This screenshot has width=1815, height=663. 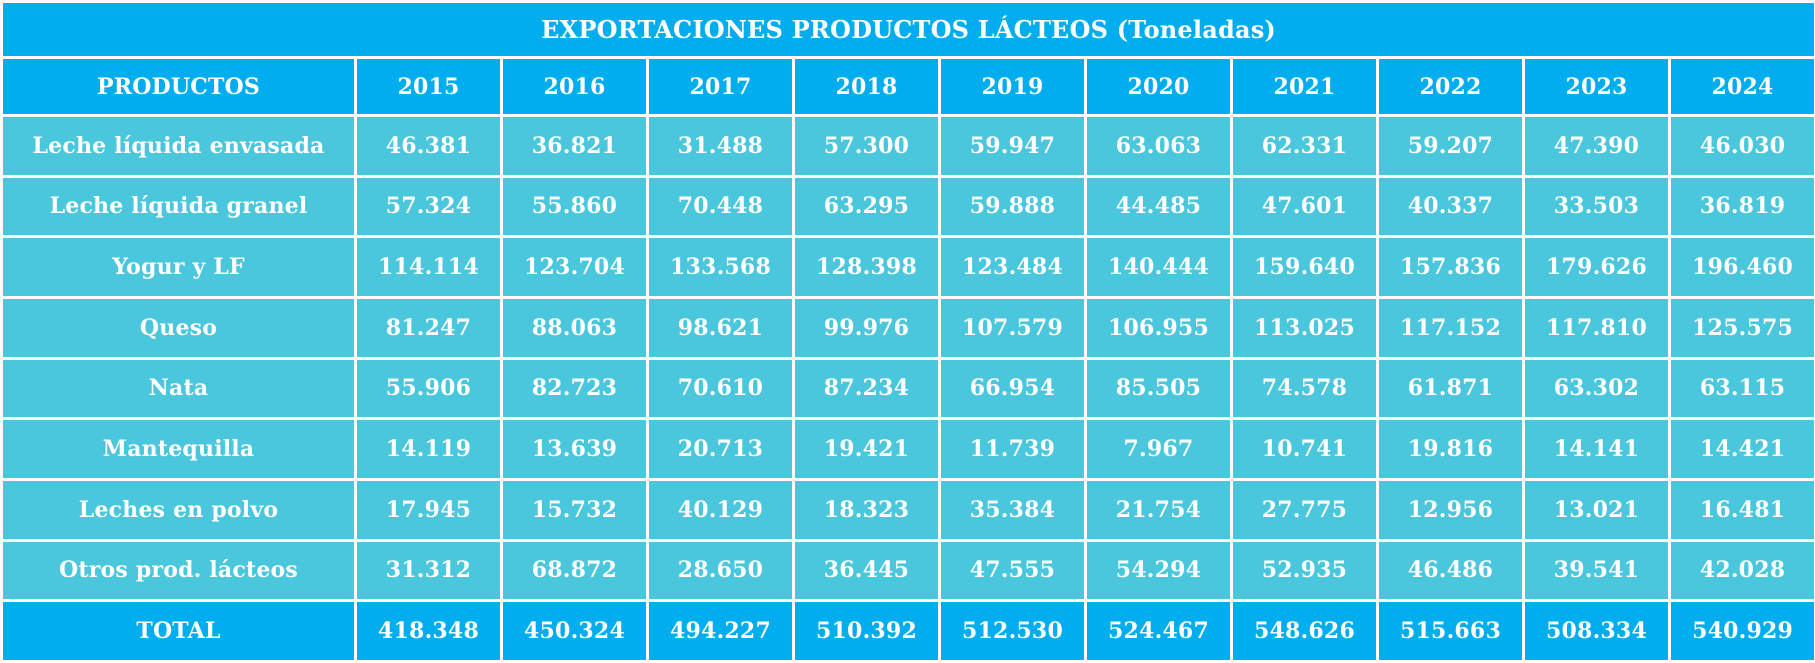 What do you see at coordinates (1596, 509) in the screenshot?
I see `table-cell: 13.021` at bounding box center [1596, 509].